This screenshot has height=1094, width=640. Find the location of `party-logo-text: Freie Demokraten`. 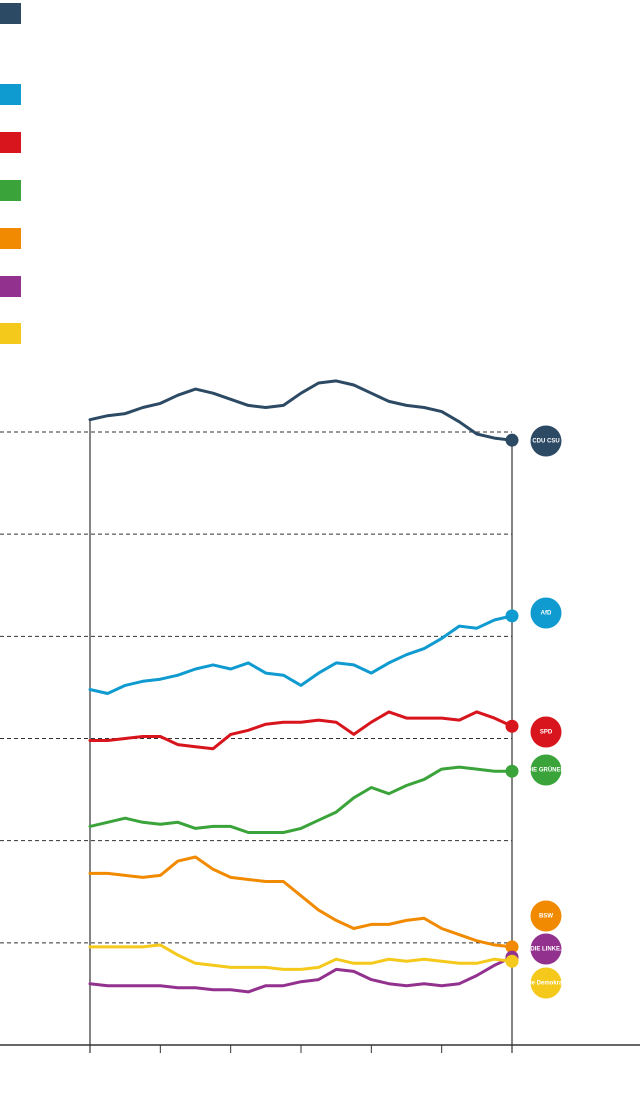

party-logo-text: Freie Demokraten is located at coordinates (546, 984).